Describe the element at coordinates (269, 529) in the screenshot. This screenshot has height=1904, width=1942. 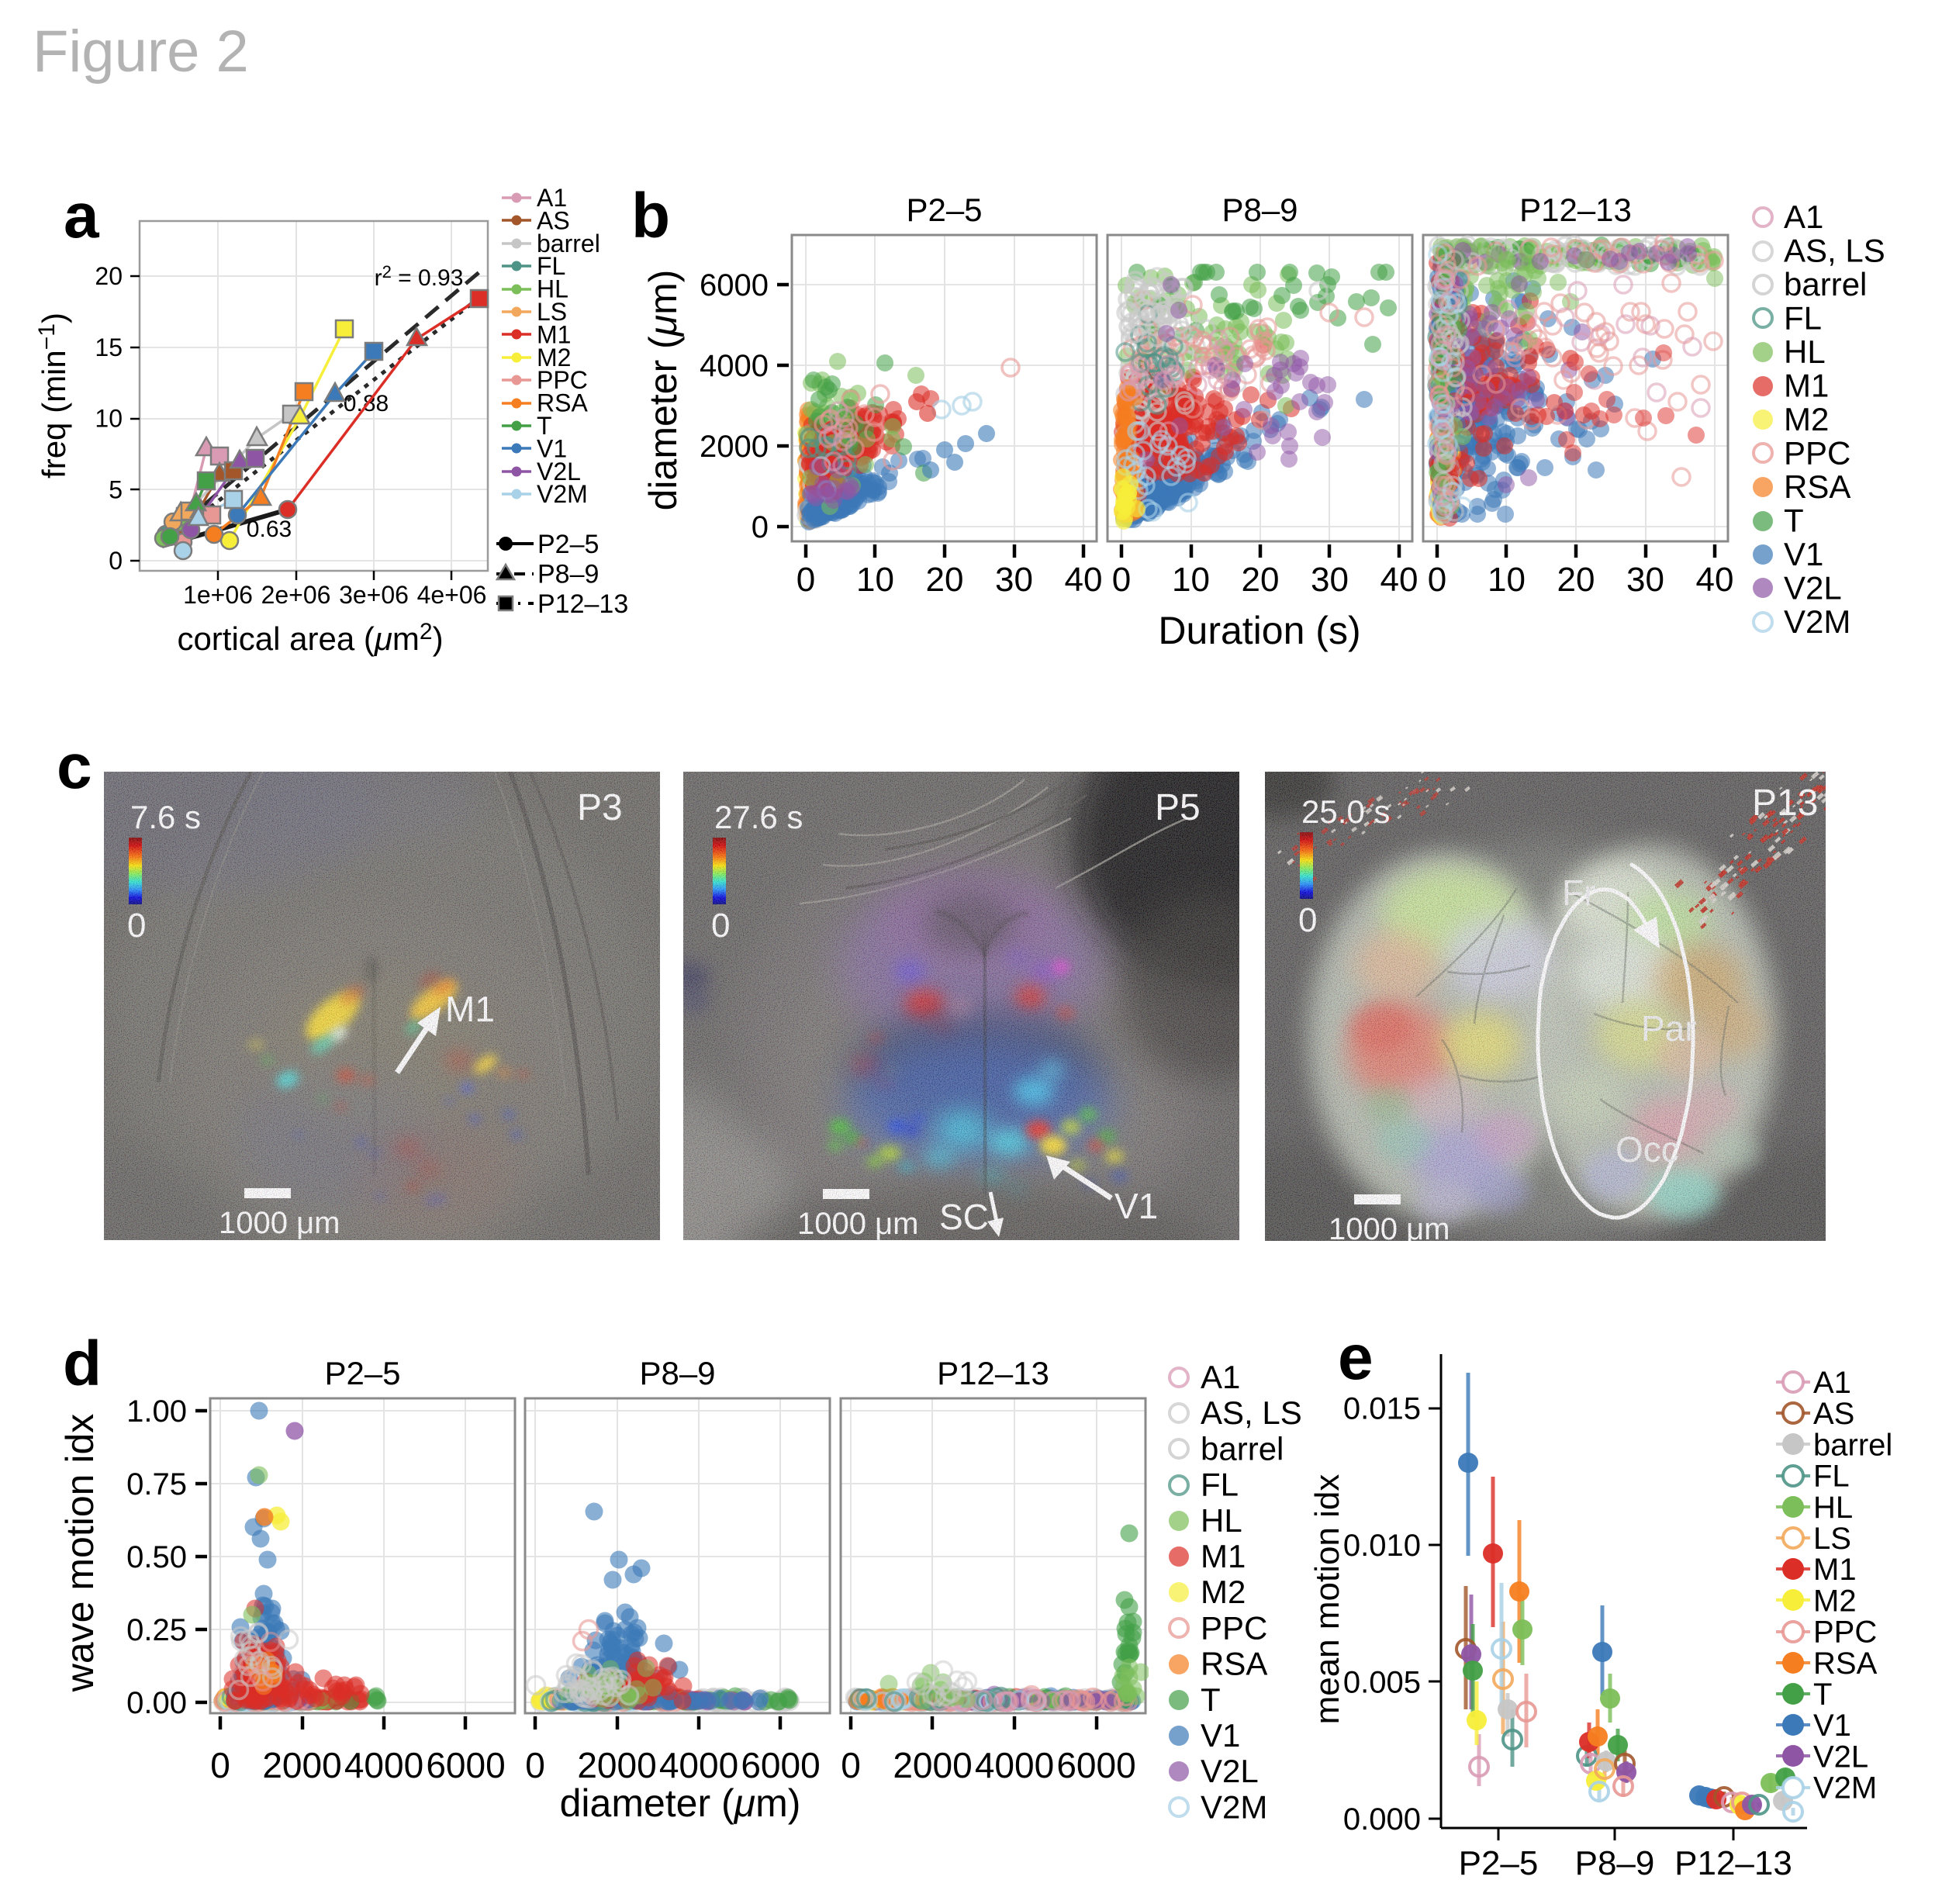
I see `svg-text: 0.63` at that location.